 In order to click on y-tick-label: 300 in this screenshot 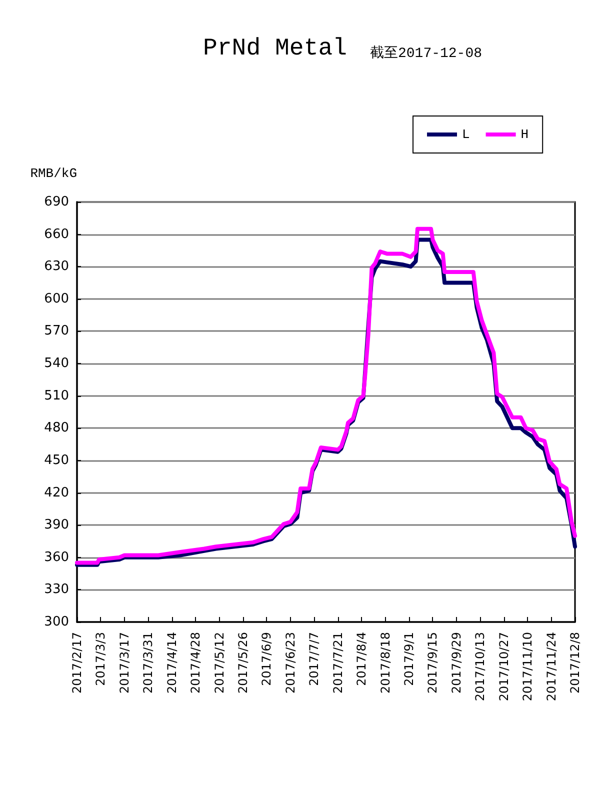, I will do `click(56, 622)`.